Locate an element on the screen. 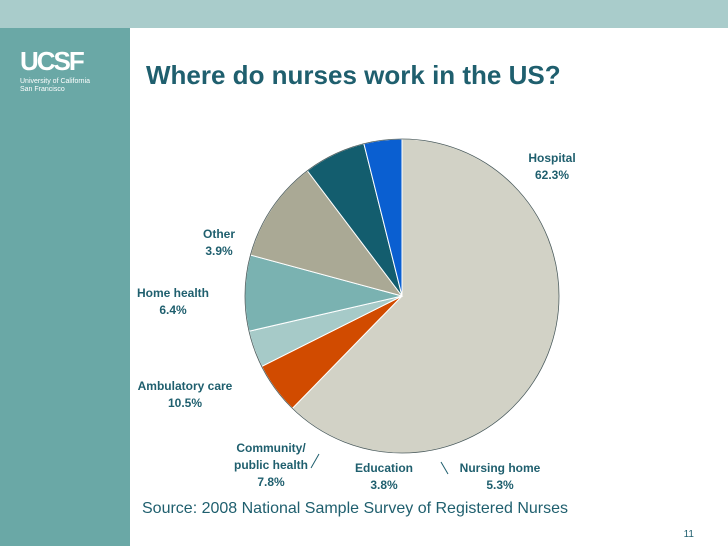 The width and height of the screenshot is (728, 546). logo-mark: UCSF is located at coordinates (52, 61).